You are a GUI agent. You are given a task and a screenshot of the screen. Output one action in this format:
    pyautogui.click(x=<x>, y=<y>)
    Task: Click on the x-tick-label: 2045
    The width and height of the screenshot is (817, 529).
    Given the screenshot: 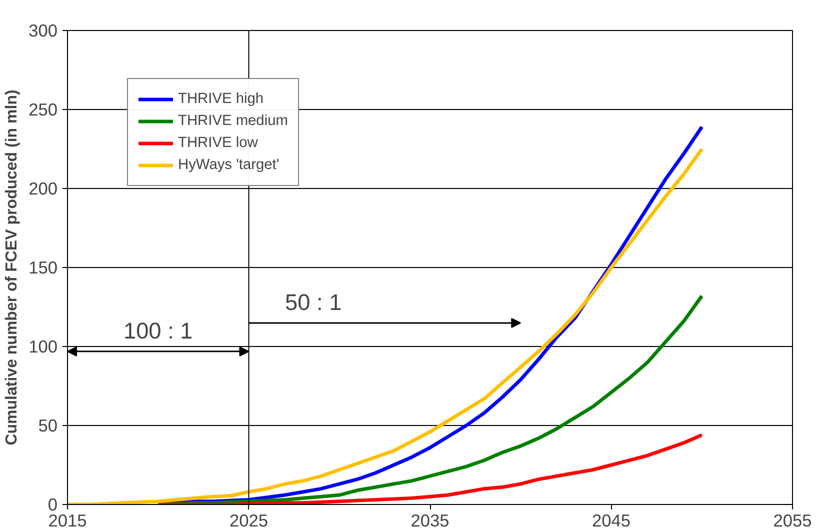 What is the action you would take?
    pyautogui.click(x=611, y=519)
    